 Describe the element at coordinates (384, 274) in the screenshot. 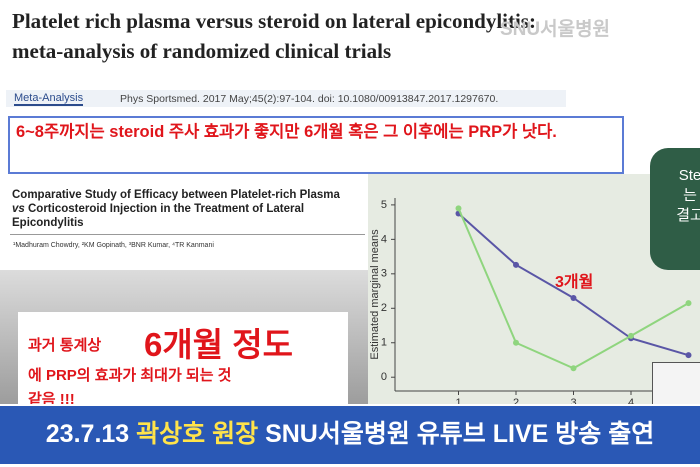

I see `y-tick-label: 3` at that location.